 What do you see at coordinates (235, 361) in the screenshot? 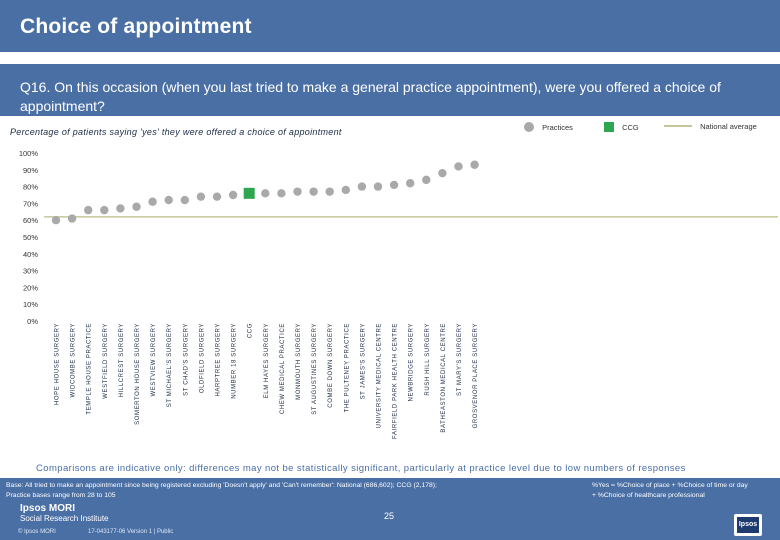
I see `category-label: NUMBER 18 SURGERY` at bounding box center [235, 361].